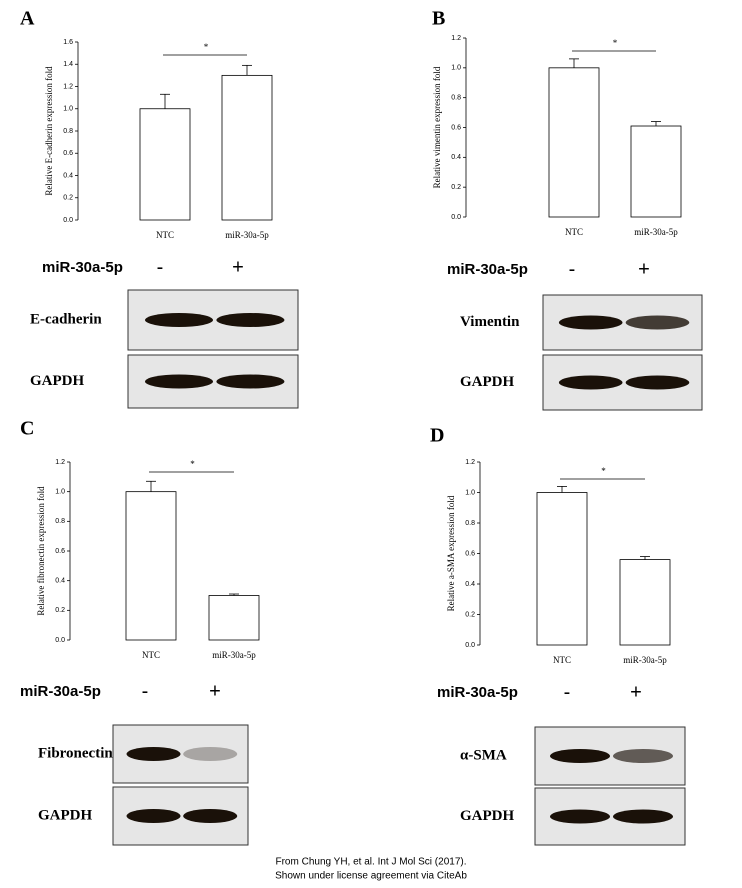 This screenshot has height=888, width=742. Describe the element at coordinates (437, 436) in the screenshot. I see `panel-letter: D` at that location.